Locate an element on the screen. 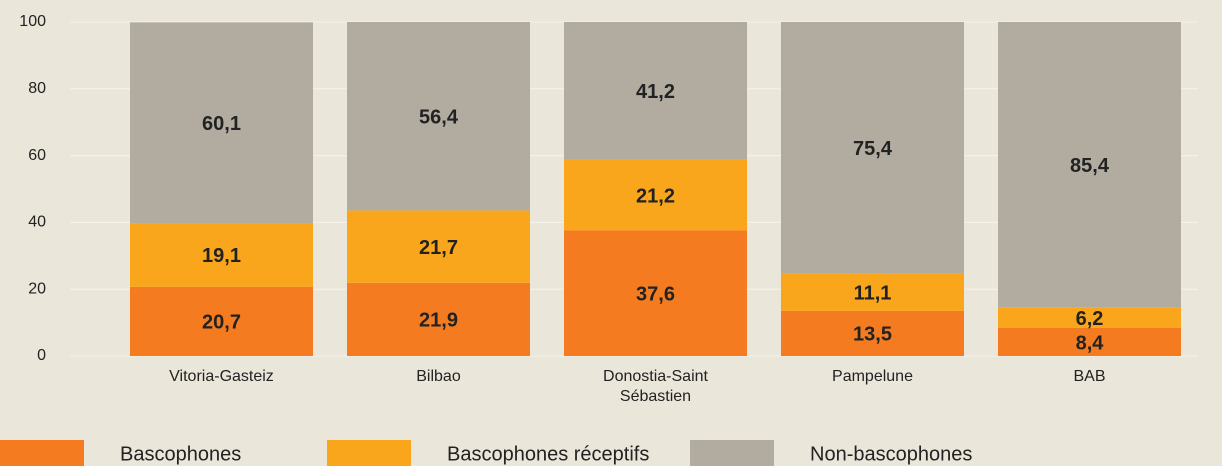  x-tick-label: Bilbao is located at coordinates (438, 376).